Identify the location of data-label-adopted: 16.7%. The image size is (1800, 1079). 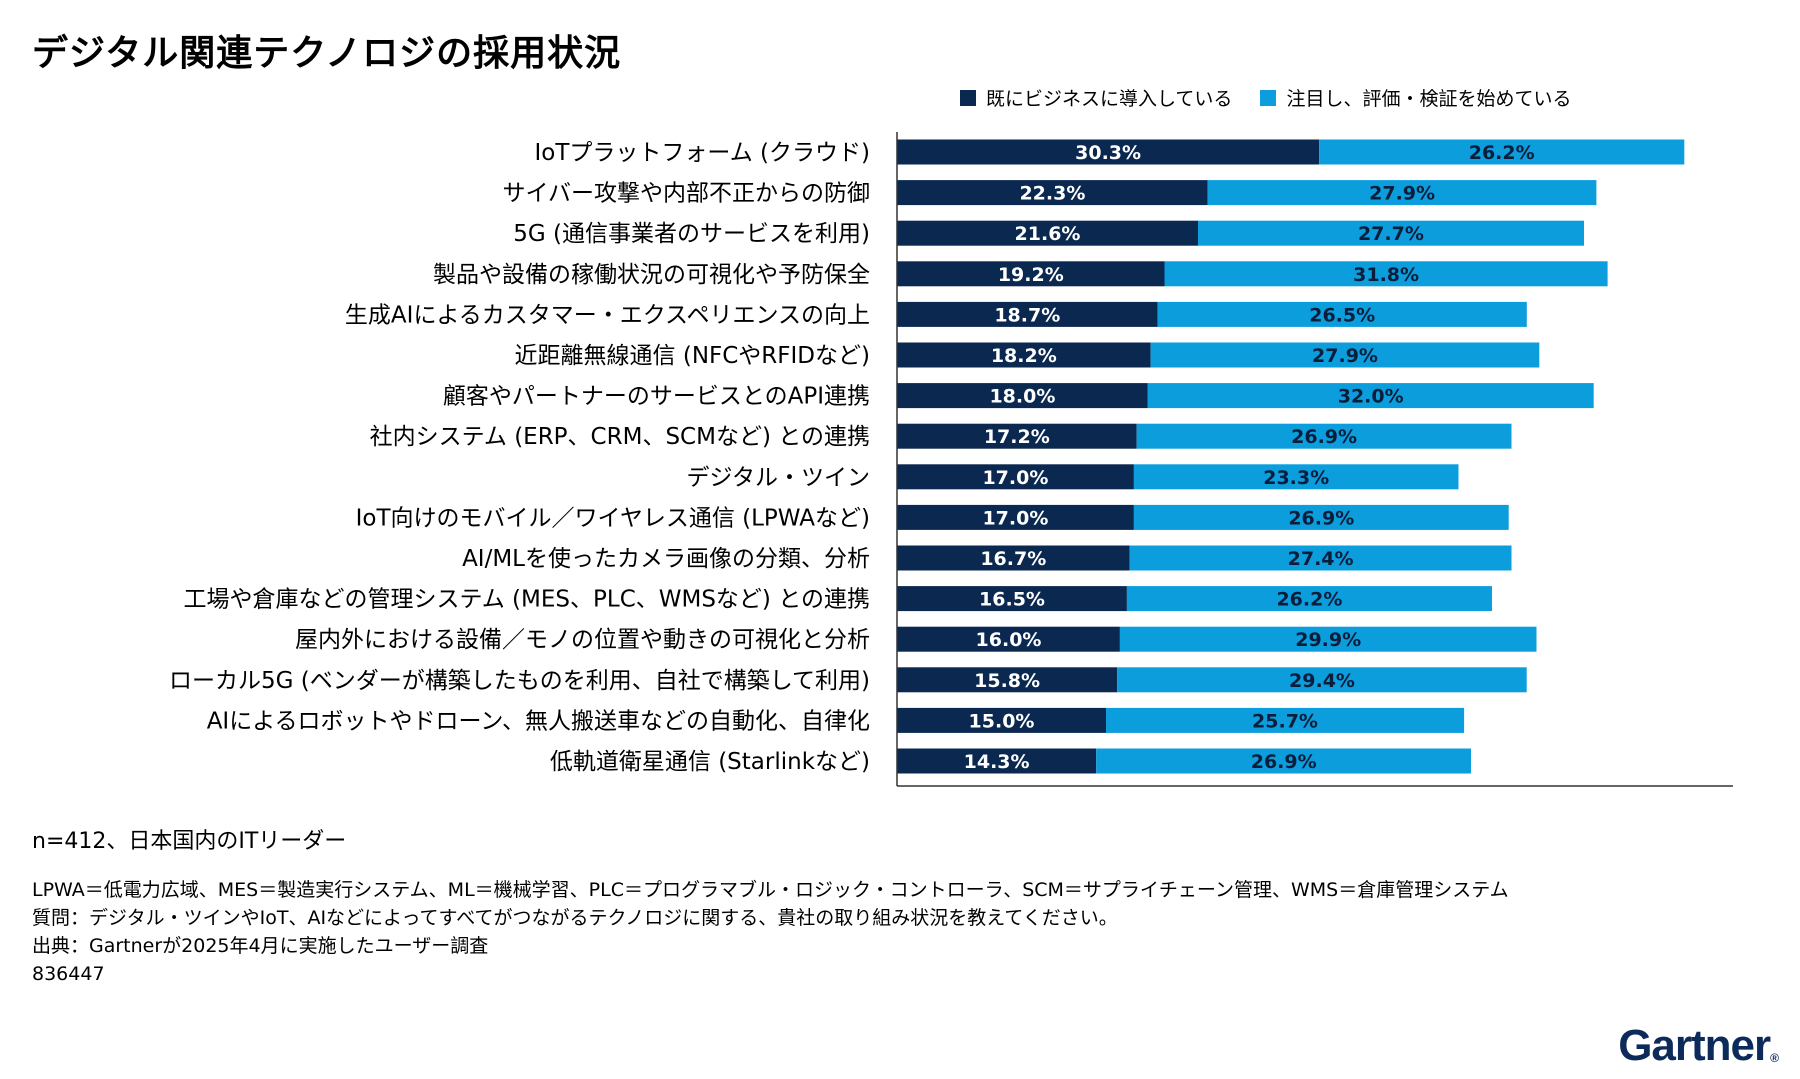
(1013, 559).